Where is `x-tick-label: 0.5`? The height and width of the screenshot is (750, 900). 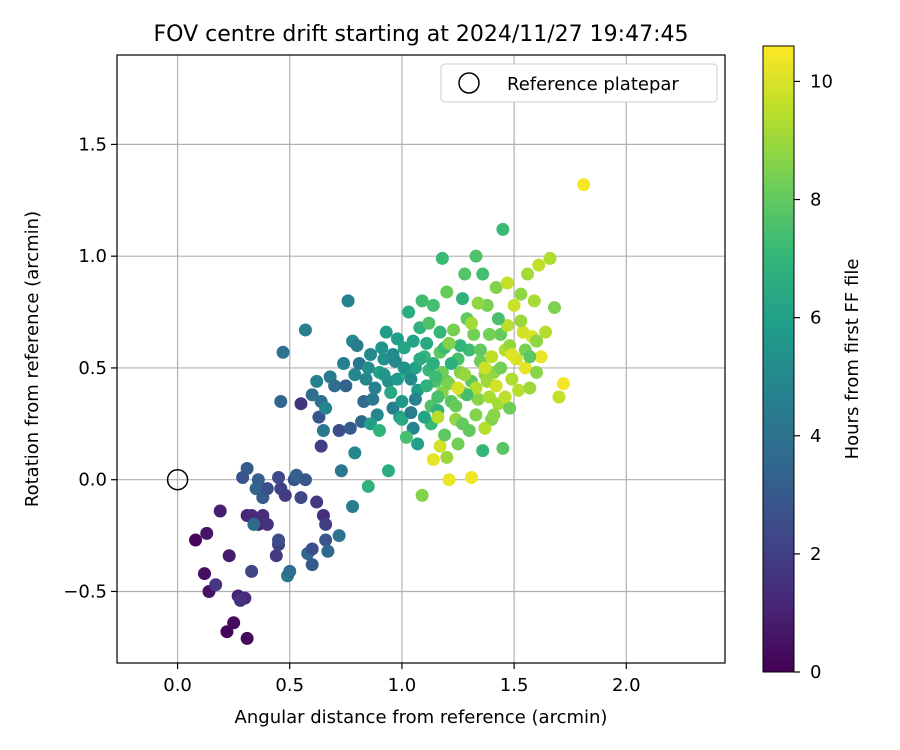
x-tick-label: 0.5 is located at coordinates (289, 685).